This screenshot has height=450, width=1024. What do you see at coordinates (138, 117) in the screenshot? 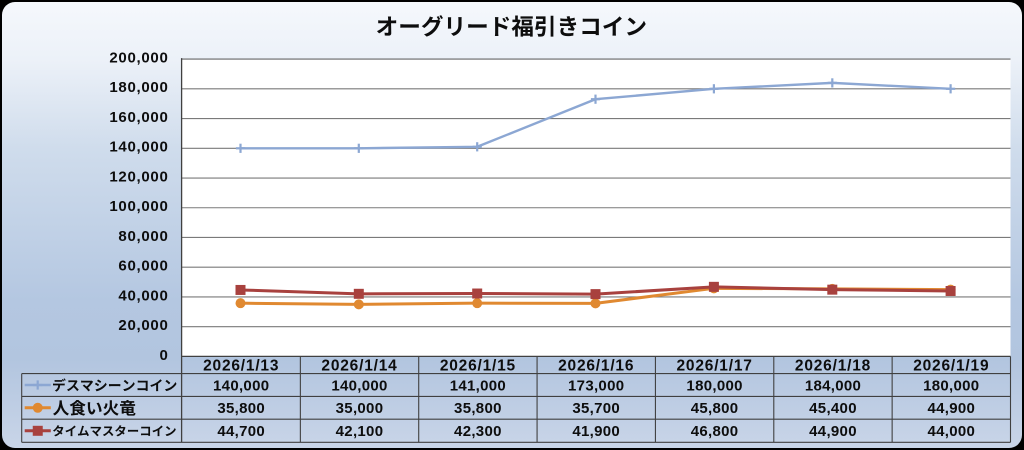
I see `svg-text: 160,000` at bounding box center [138, 117].